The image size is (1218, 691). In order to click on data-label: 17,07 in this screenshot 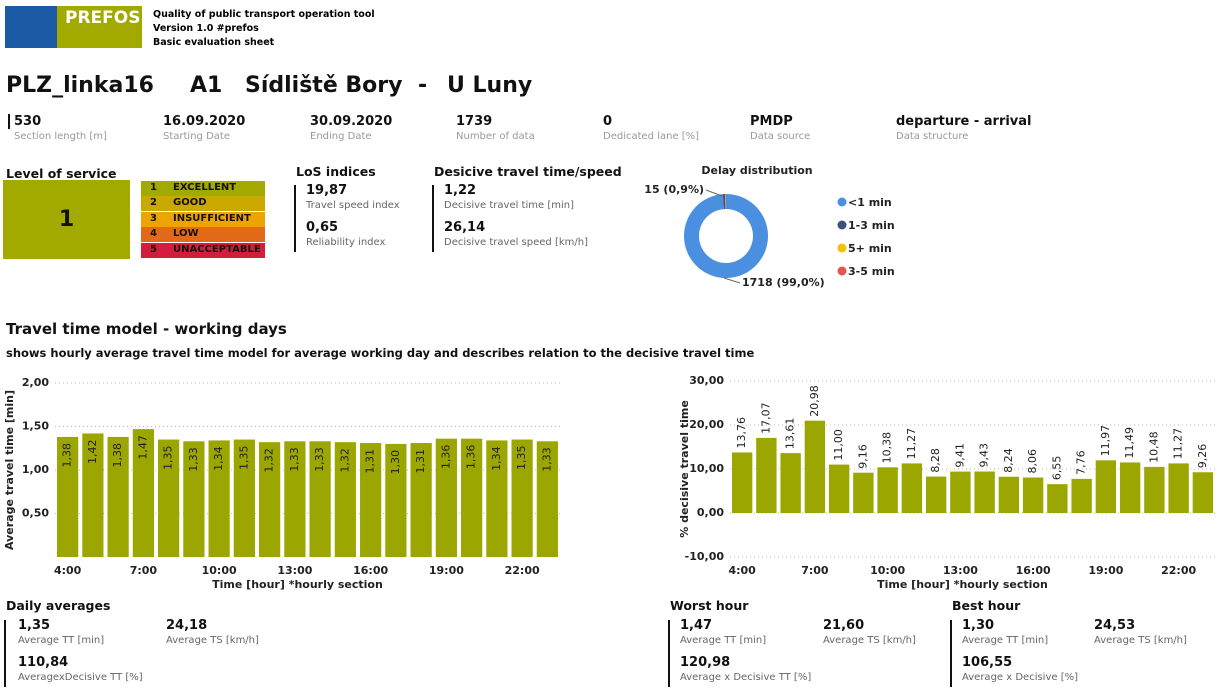, I will do `click(765, 418)`.